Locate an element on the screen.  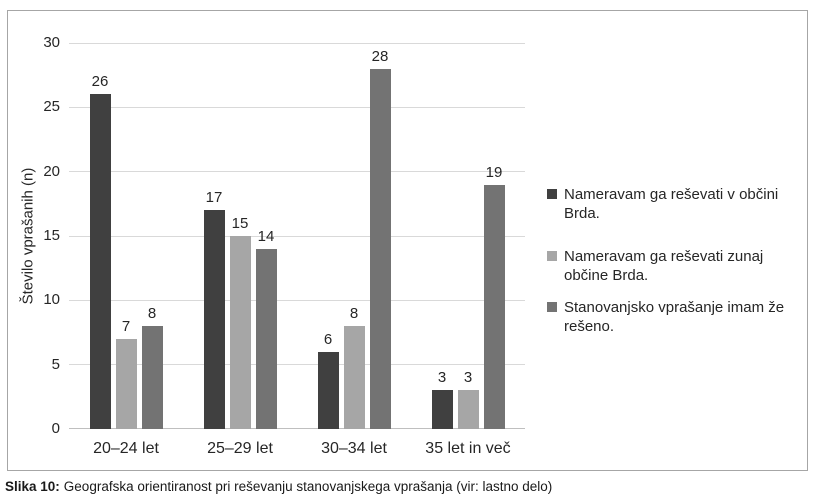
bar-wrap: 7 is located at coordinates (126, 236).